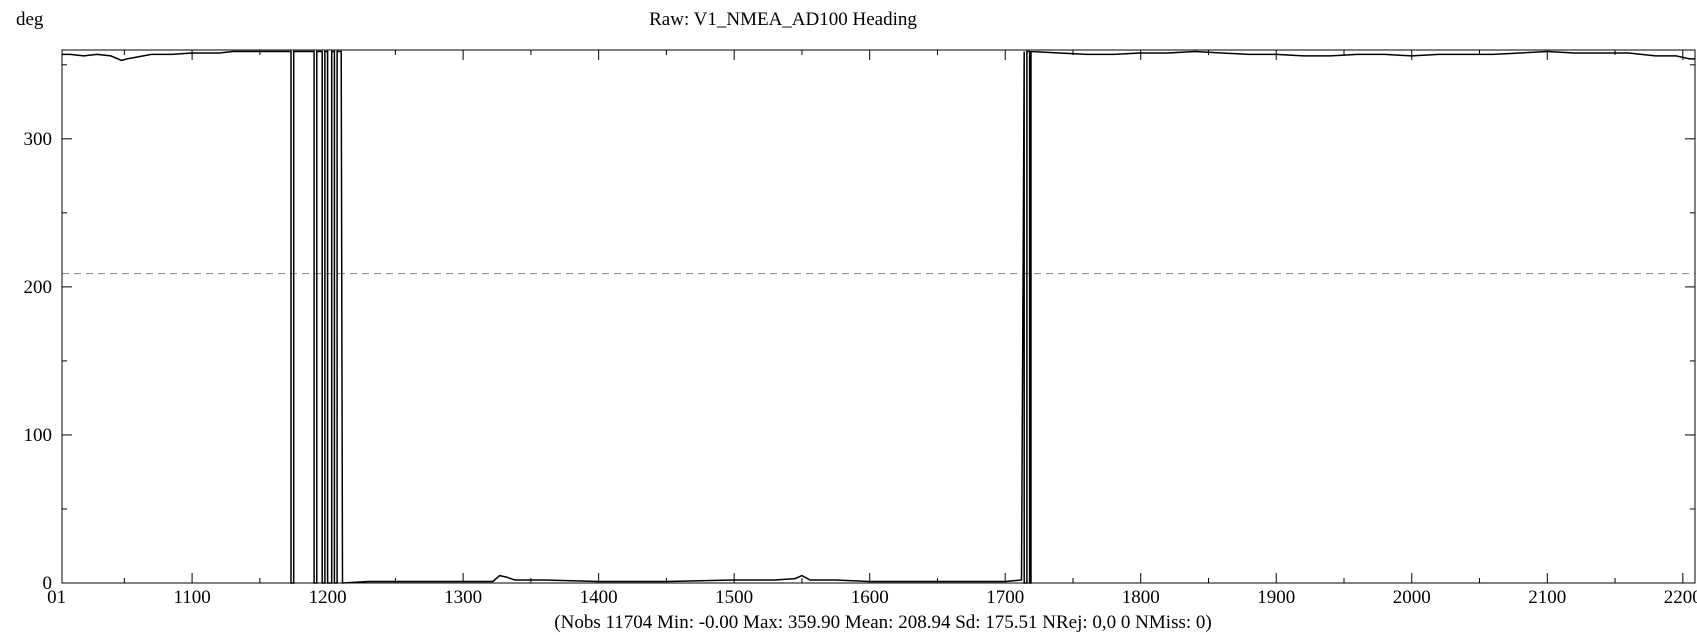 The width and height of the screenshot is (1697, 635). I want to click on y-tick-label: 100, so click(38, 435).